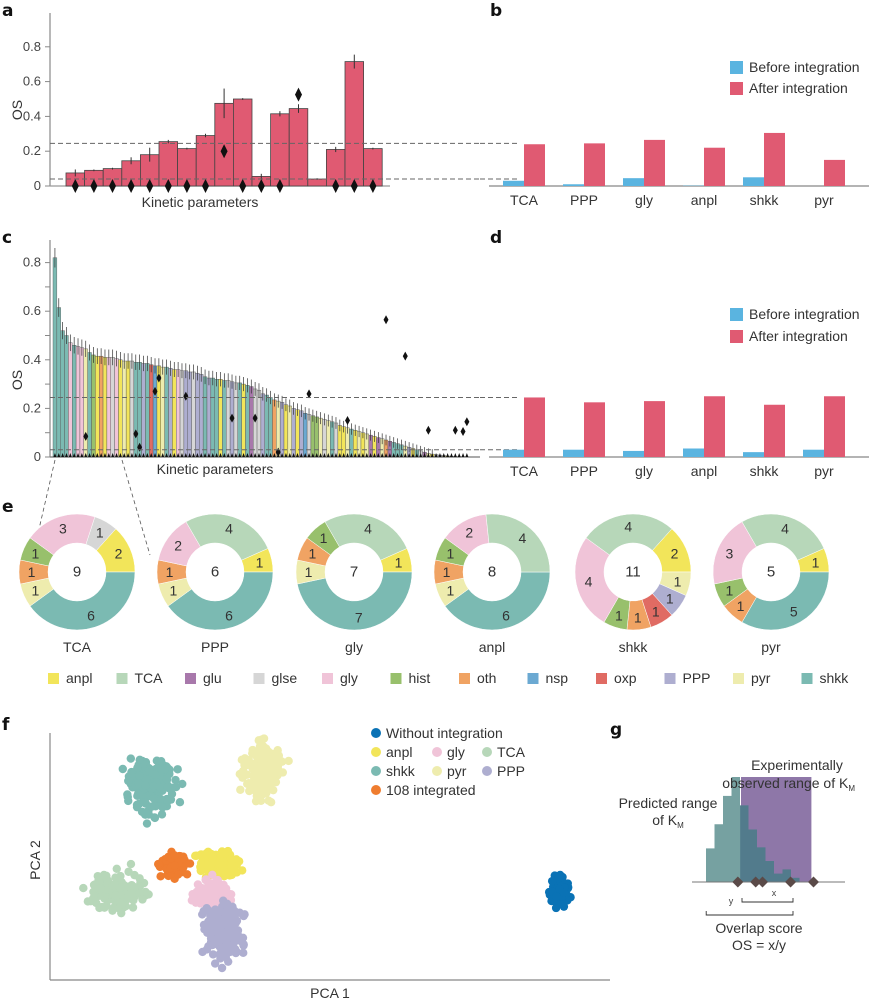 This screenshot has height=1000, width=869. Describe the element at coordinates (771, 647) in the screenshot. I see `donut-label: pyr` at that location.